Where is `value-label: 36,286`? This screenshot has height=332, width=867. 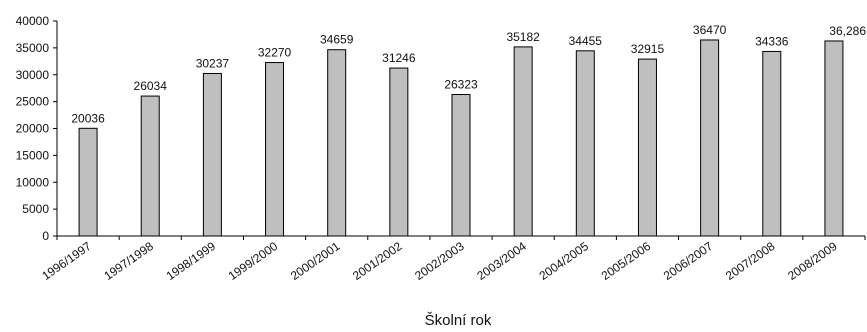 value-label: 36,286 is located at coordinates (847, 31).